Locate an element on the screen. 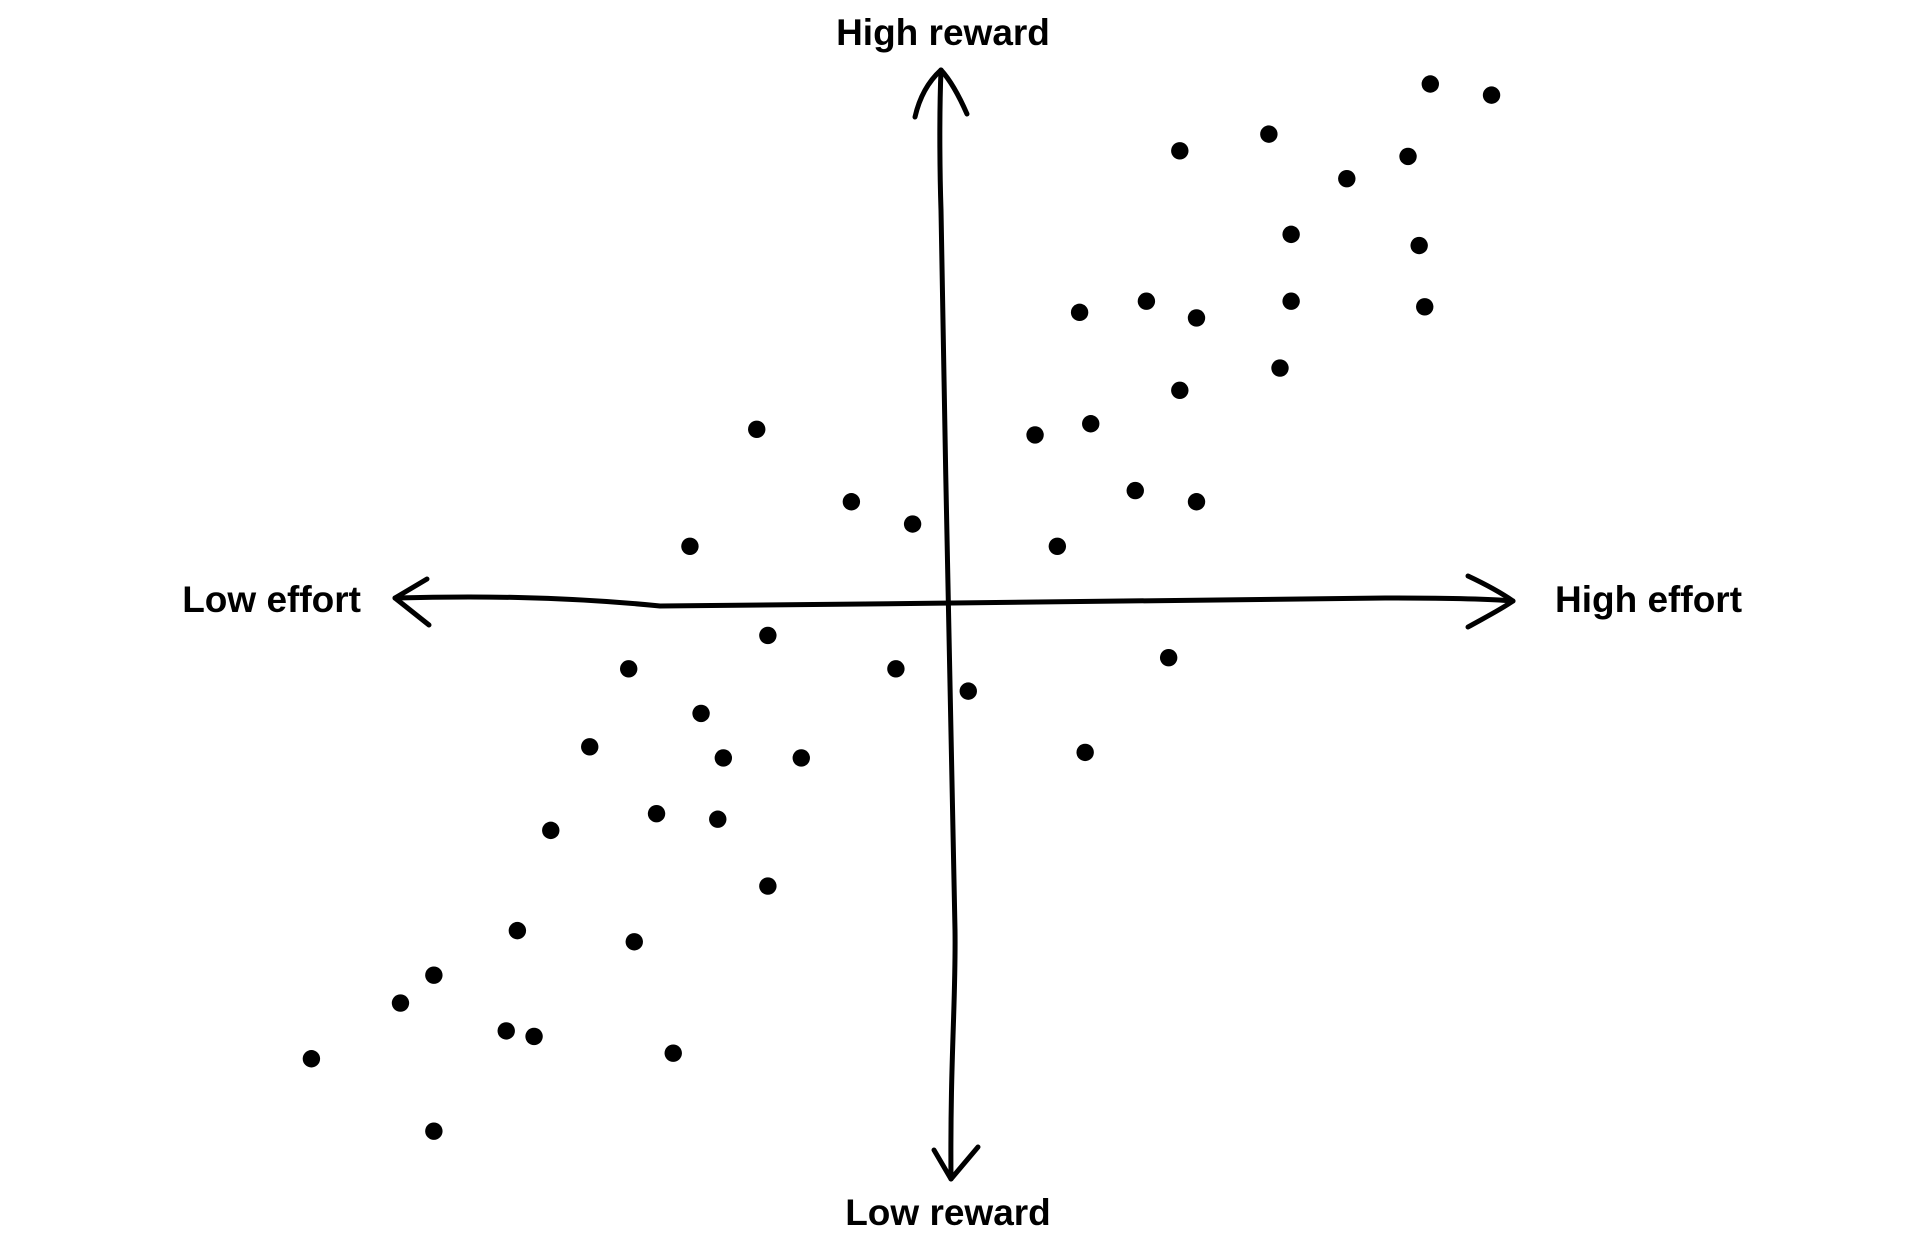 The image size is (1920, 1242). y-high-label: High reward is located at coordinates (943, 32).